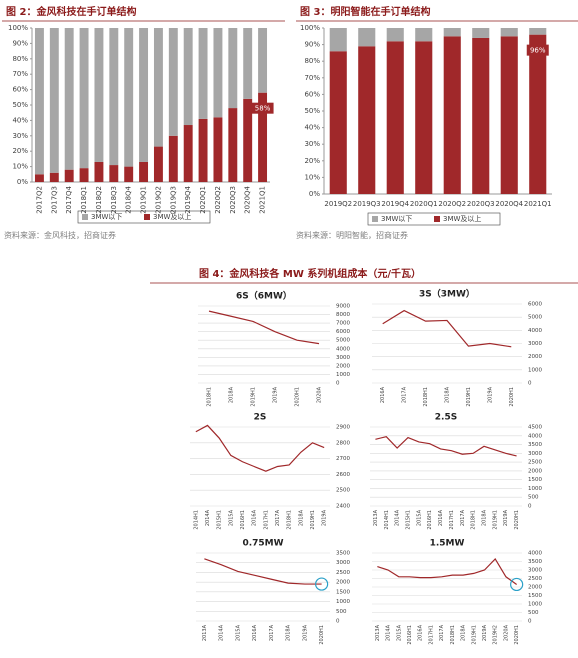 This screenshot has height=658, width=578. Describe the element at coordinates (343, 459) in the screenshot. I see `y-tick-label: 2700` at that location.